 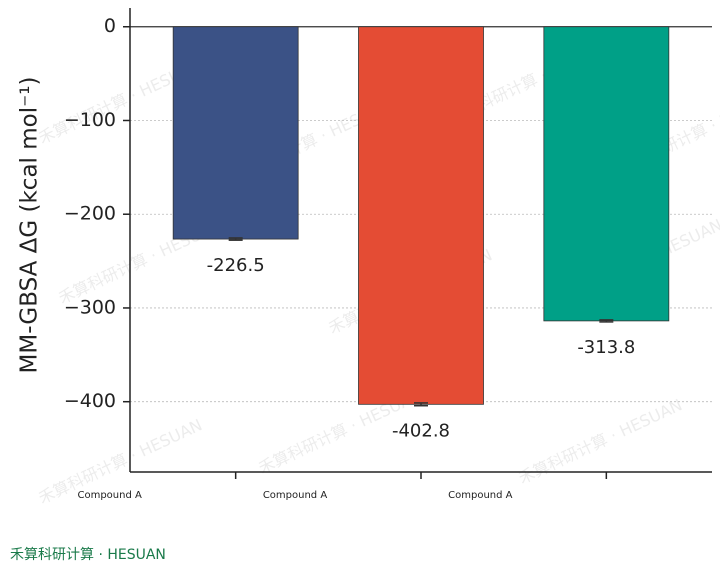 What do you see at coordinates (90, 401) in the screenshot?
I see `y-tick-label: −400` at bounding box center [90, 401].